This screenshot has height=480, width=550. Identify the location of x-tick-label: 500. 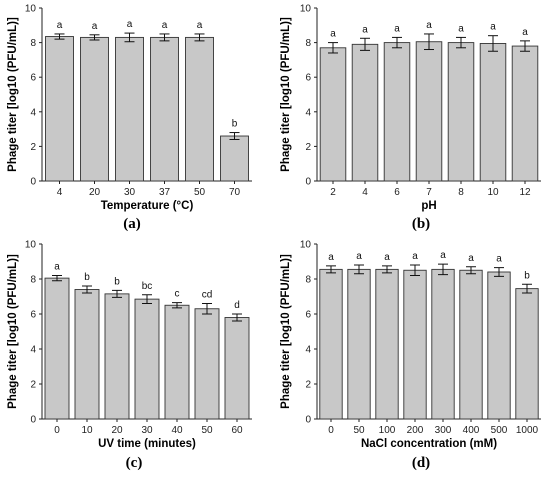
(499, 430).